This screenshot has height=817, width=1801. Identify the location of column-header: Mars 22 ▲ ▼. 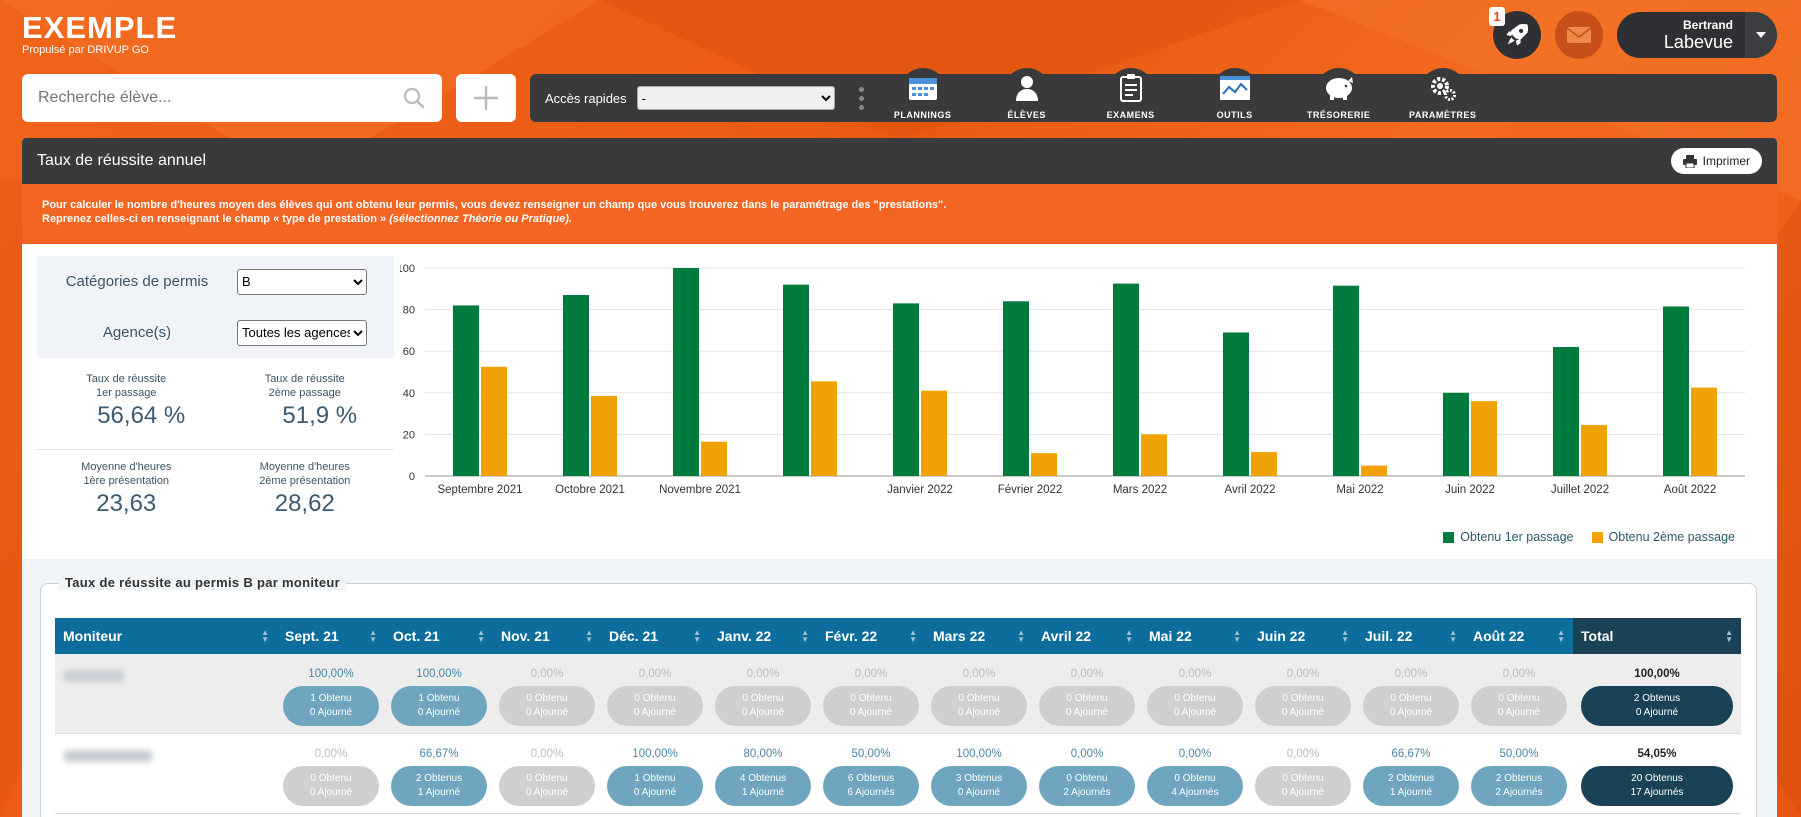
(979, 636).